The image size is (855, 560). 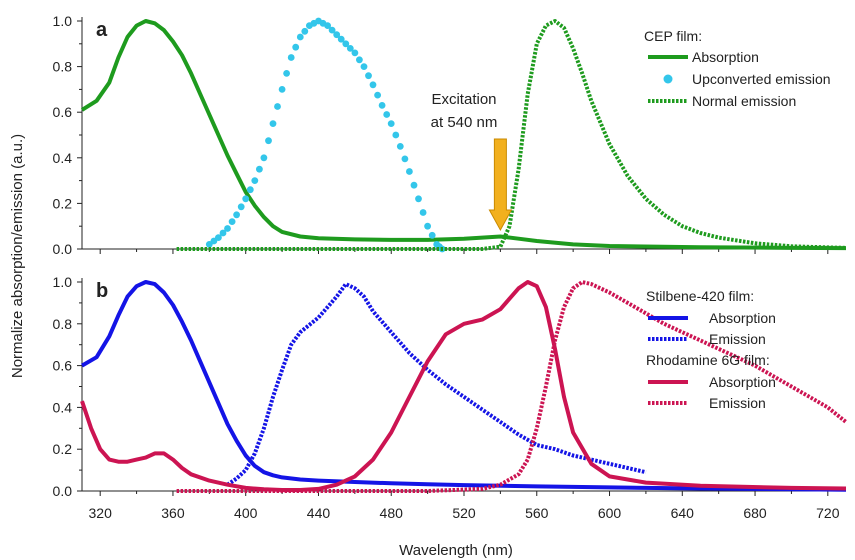 What do you see at coordinates (464, 122) in the screenshot?
I see `annotation-line-2: at 540 nm` at bounding box center [464, 122].